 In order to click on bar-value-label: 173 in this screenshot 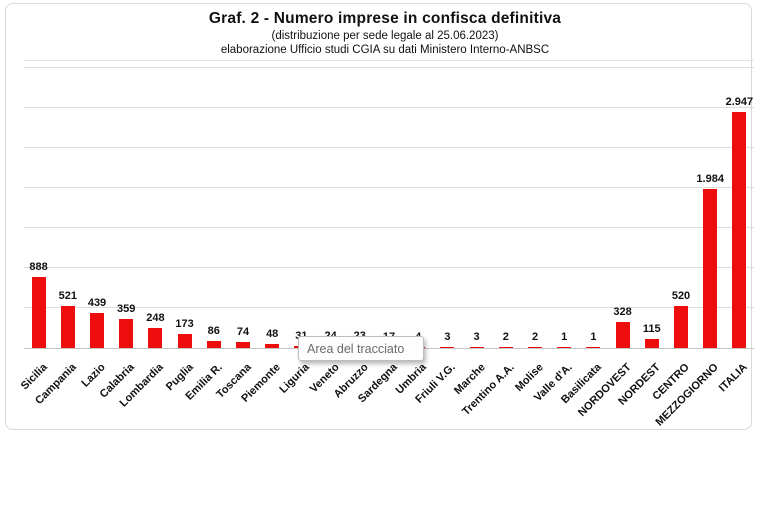, I will do `click(184, 324)`.